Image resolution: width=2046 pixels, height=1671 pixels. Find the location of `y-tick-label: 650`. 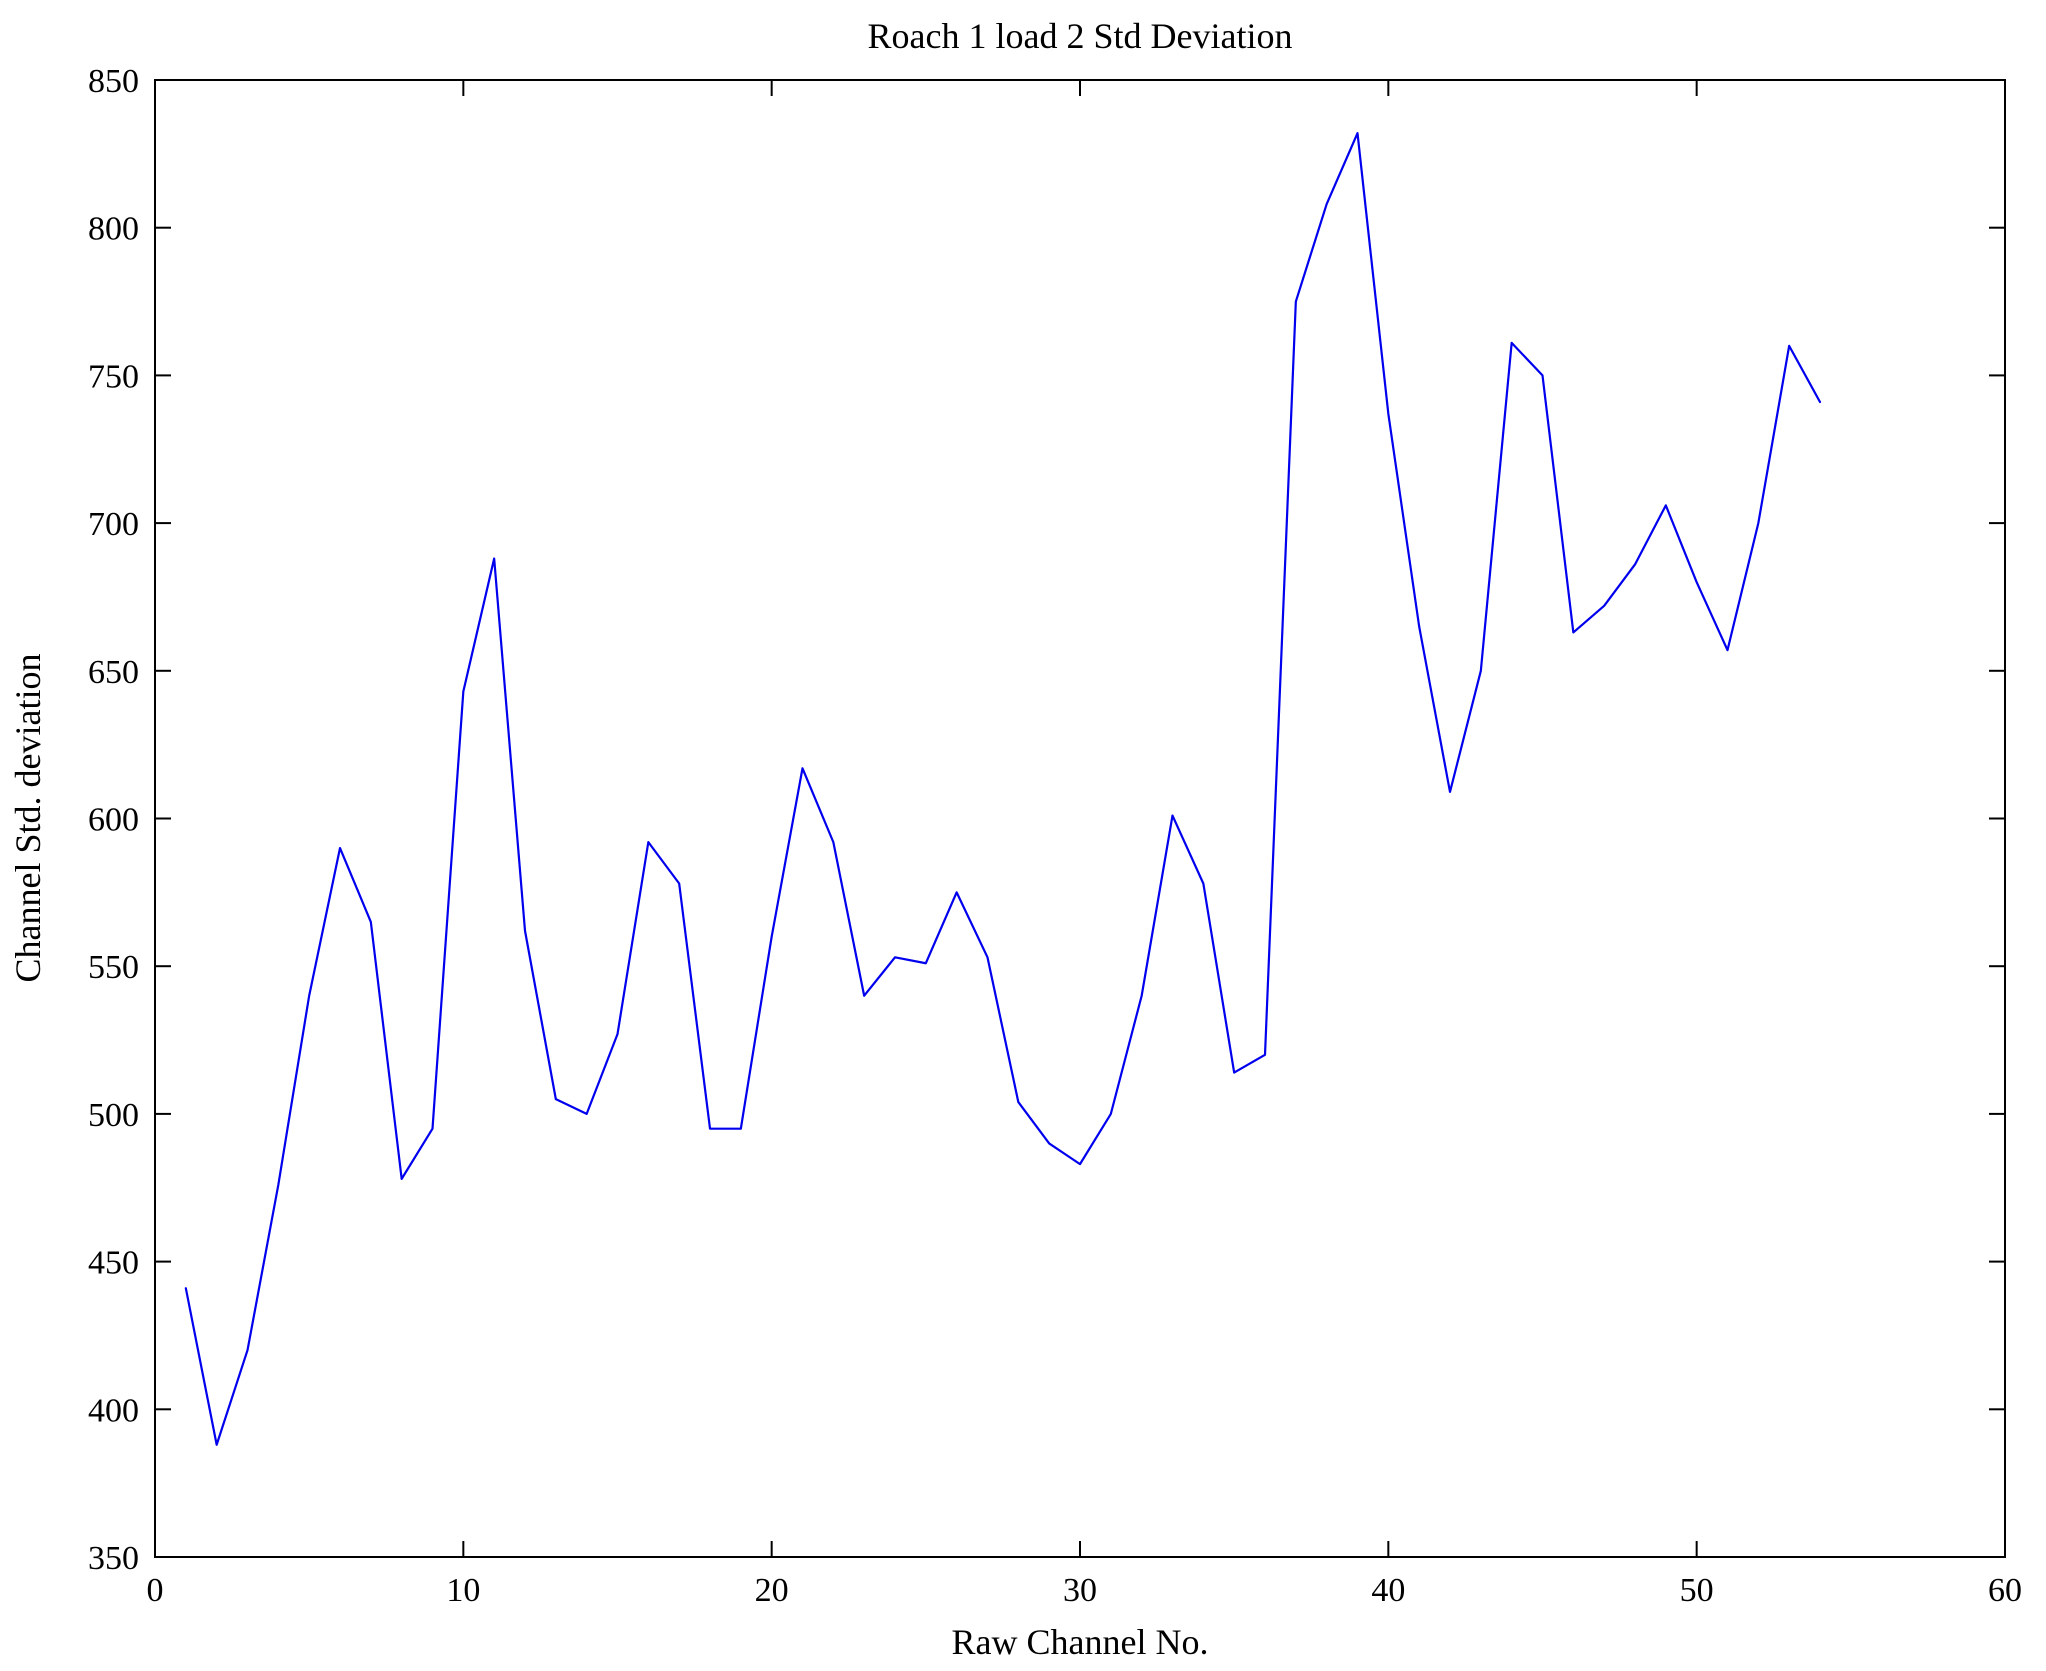

y-tick-label: 650 is located at coordinates (113, 672).